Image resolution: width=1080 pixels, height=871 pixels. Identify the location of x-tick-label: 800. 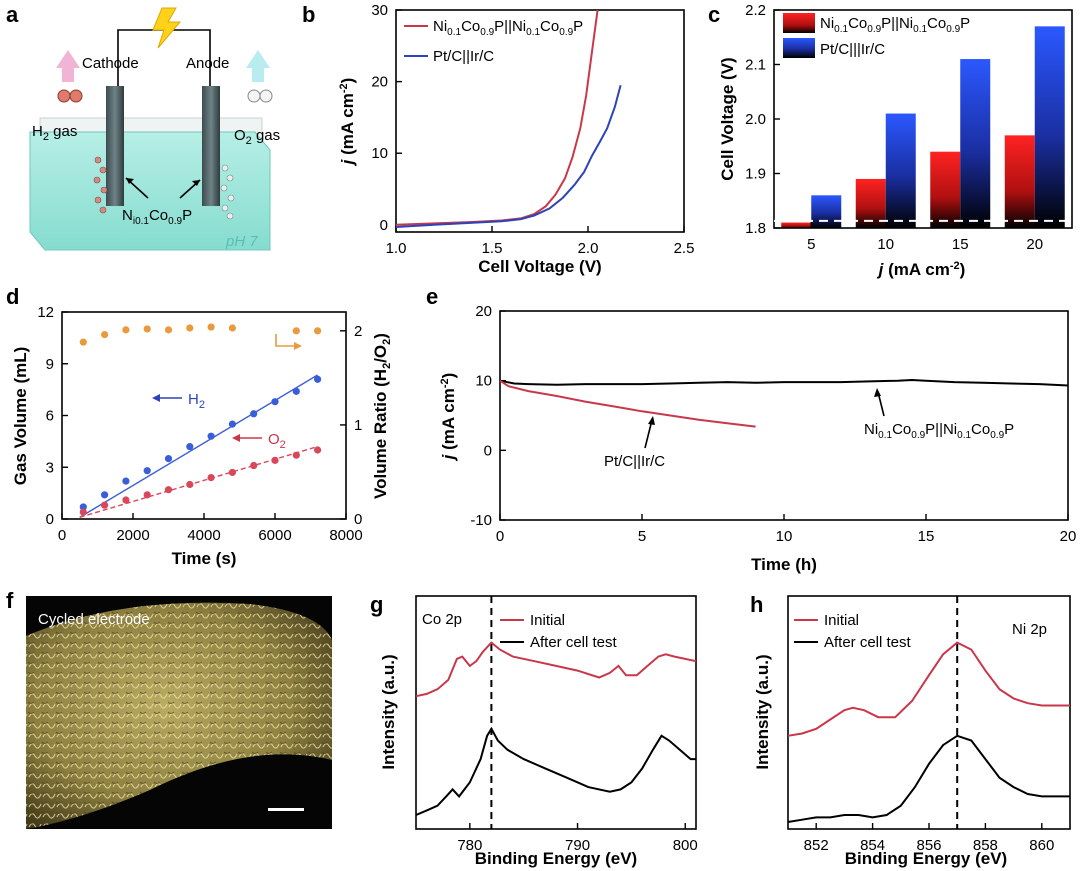
(685, 845).